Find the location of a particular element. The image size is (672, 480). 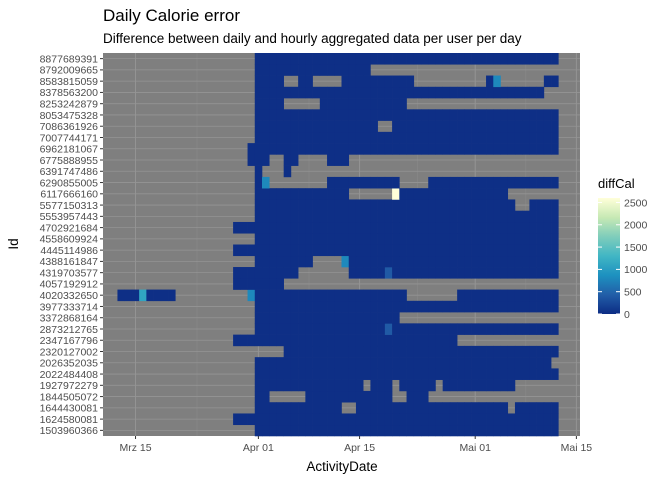

y-tick-label: 8877689391 is located at coordinates (69, 59).